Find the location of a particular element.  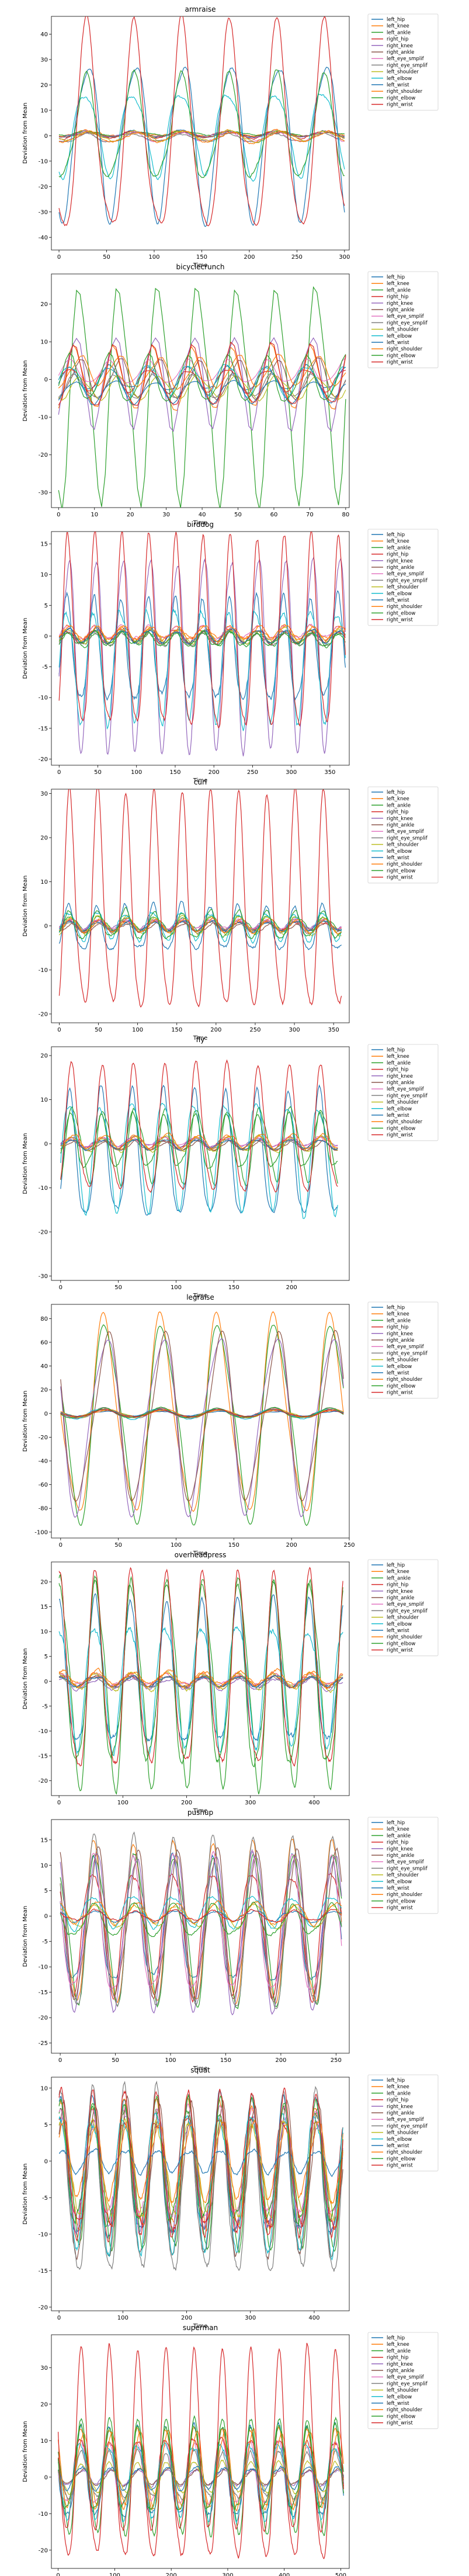

y-tick-label: 80 is located at coordinates (44, 1319).